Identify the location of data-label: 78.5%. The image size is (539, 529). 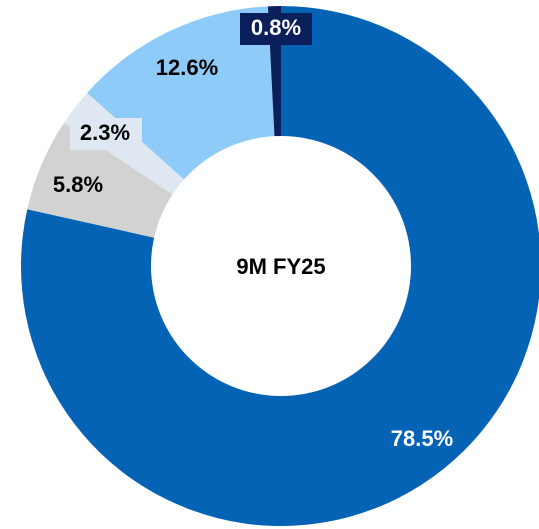
(422, 438).